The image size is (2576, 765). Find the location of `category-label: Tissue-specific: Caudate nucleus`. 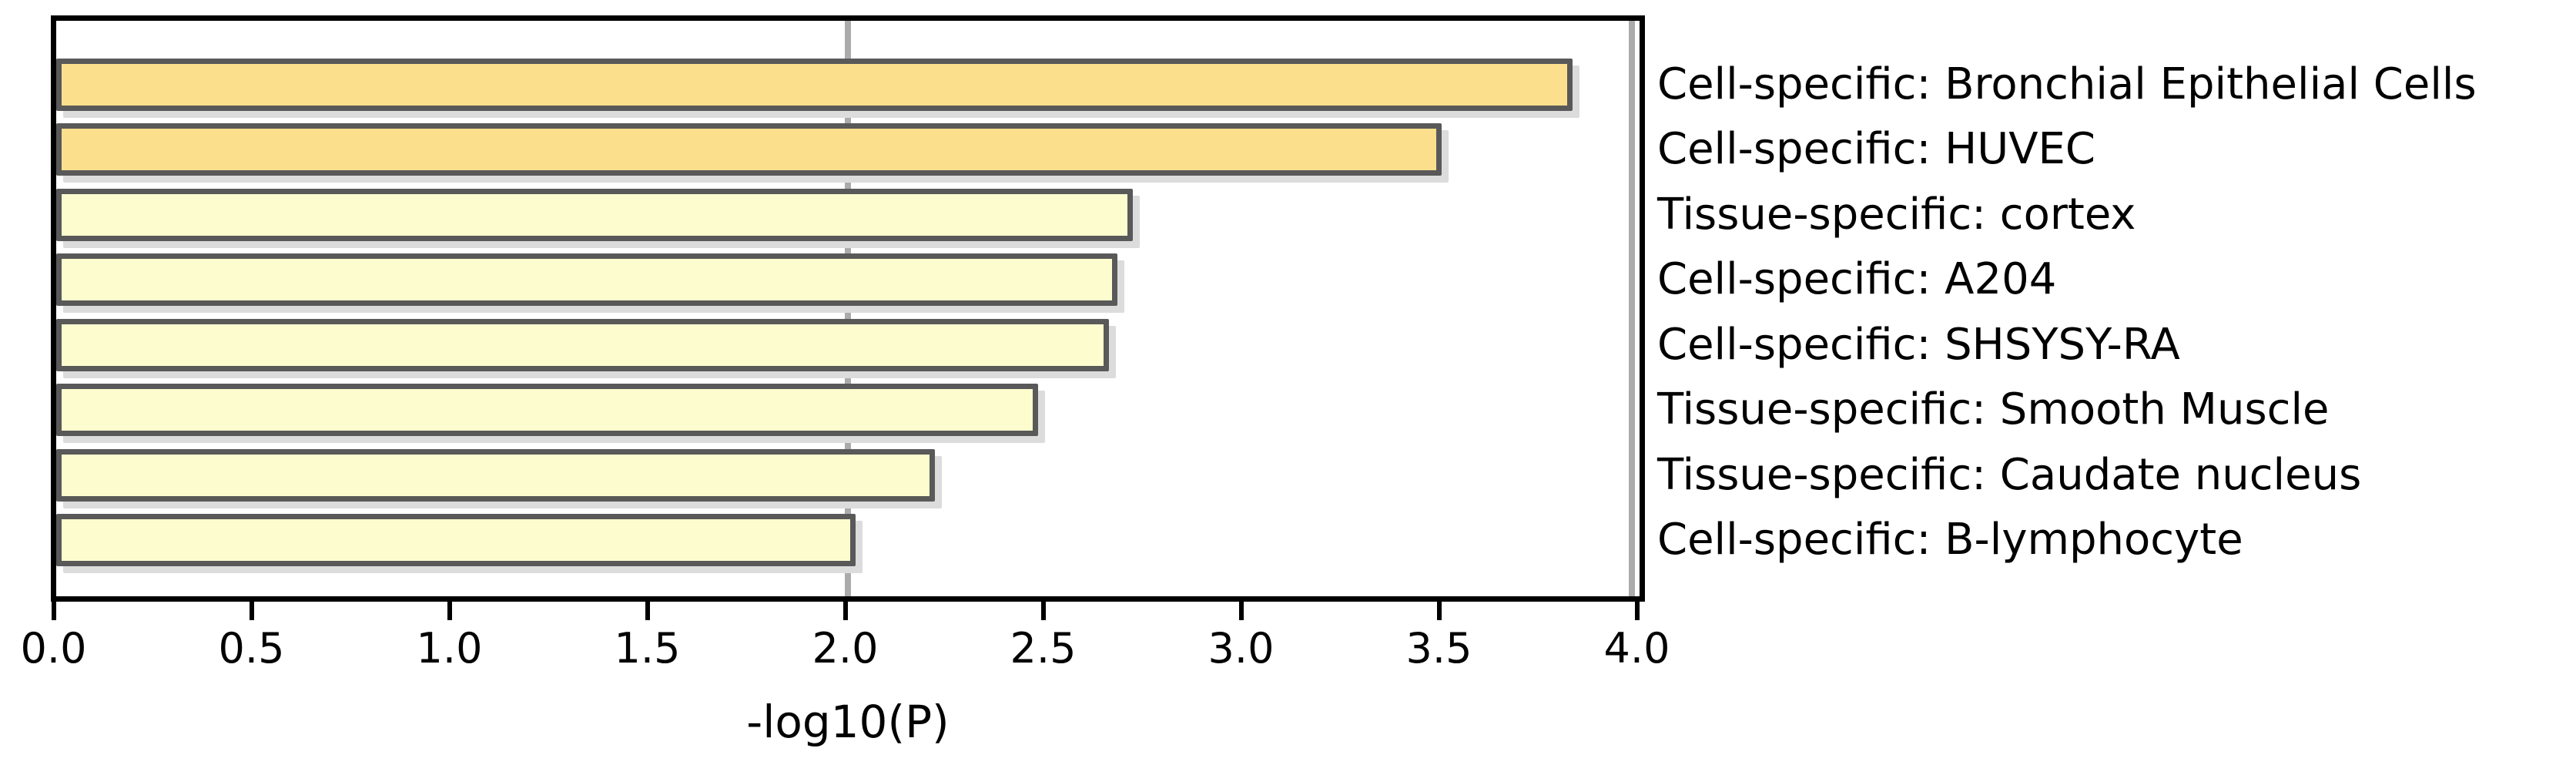

category-label: Tissue-specific: Caudate nucleus is located at coordinates (2010, 475).